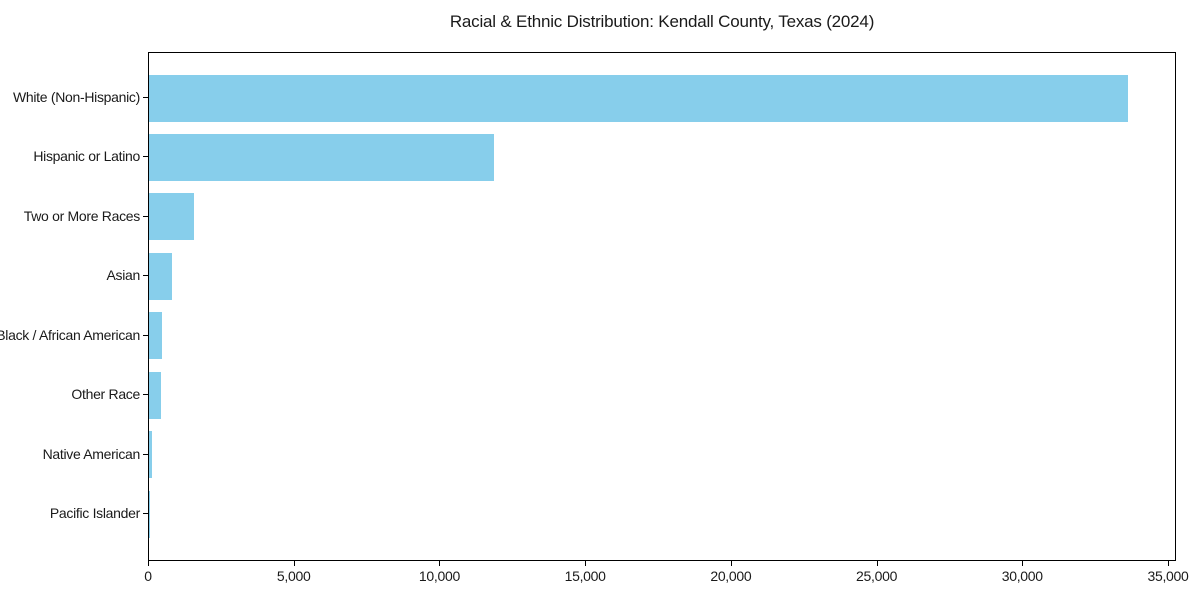  I want to click on y-tick-native-american, so click(145, 454).